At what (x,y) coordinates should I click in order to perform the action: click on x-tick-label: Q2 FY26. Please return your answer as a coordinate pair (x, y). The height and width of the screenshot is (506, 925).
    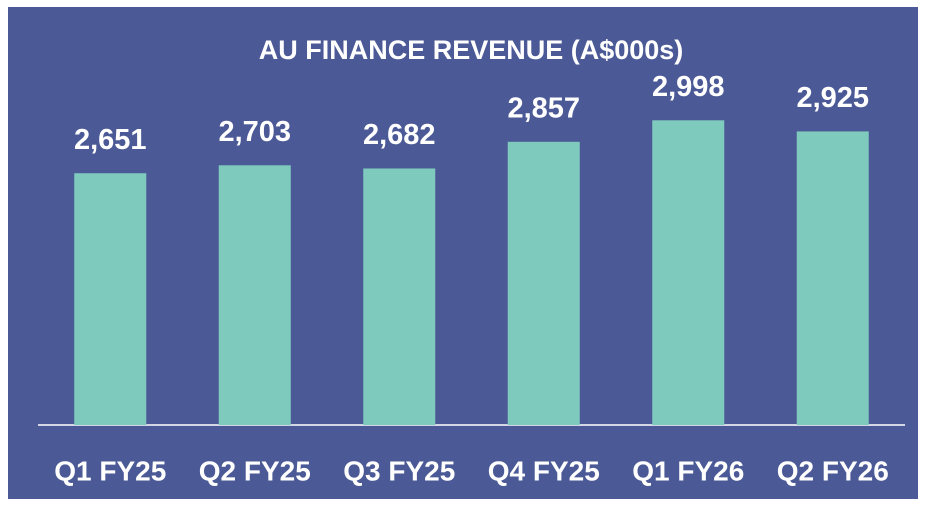
    Looking at the image, I should click on (833, 470).